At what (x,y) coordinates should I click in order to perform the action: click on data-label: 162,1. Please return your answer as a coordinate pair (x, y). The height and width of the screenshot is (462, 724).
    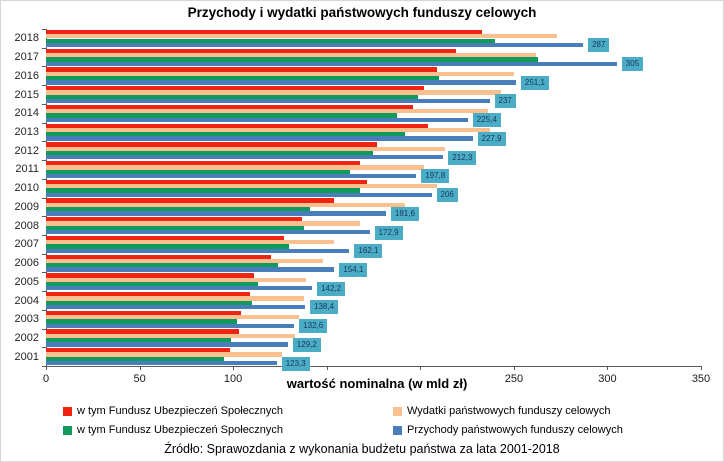
    Looking at the image, I should click on (368, 251).